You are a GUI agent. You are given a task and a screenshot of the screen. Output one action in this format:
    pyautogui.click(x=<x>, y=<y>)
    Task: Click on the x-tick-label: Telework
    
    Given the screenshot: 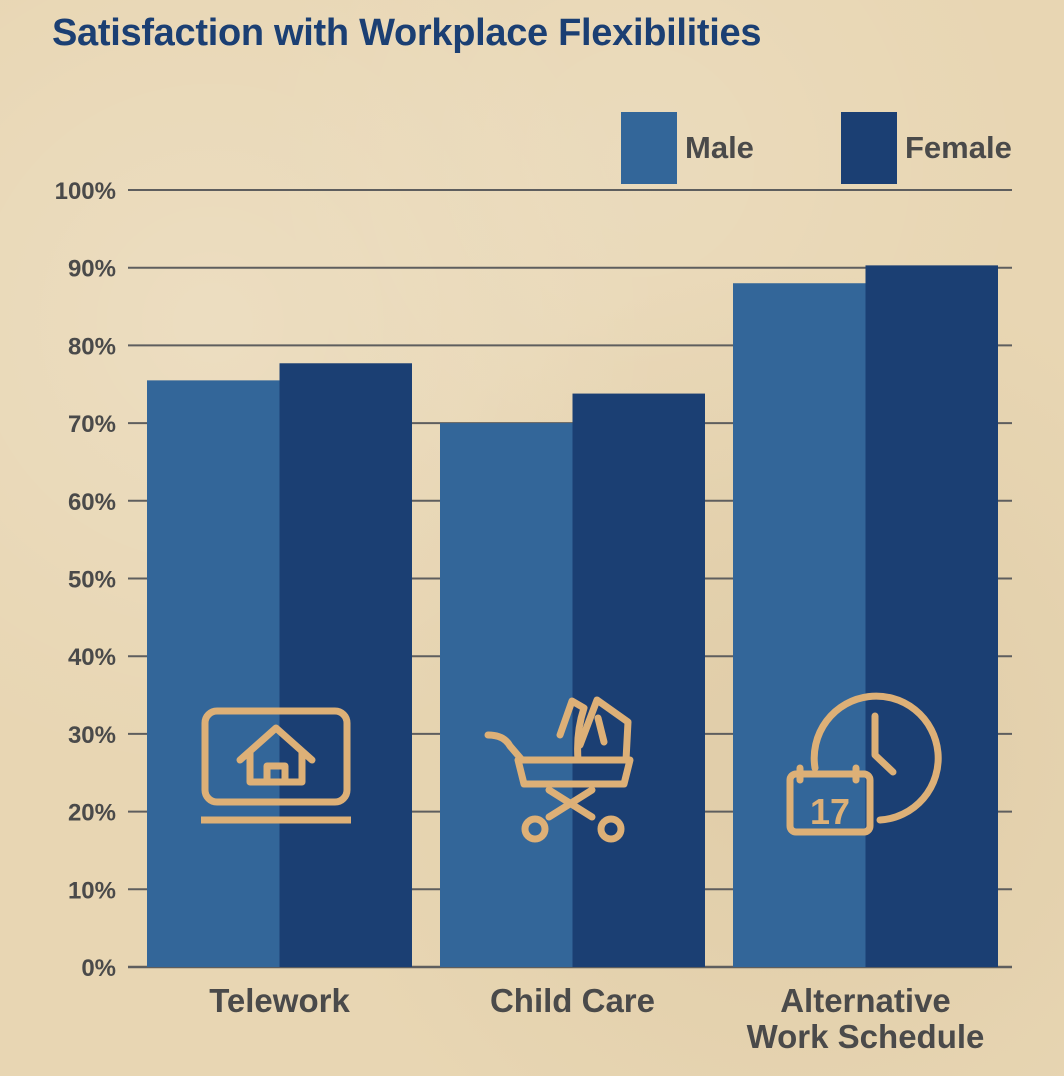 What is the action you would take?
    pyautogui.click(x=279, y=1000)
    